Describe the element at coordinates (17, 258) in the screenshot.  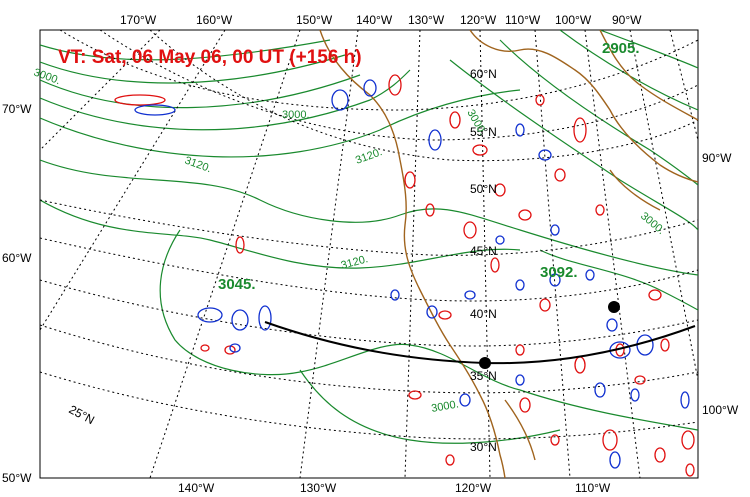
I see `lon-label: 60°W` at that location.